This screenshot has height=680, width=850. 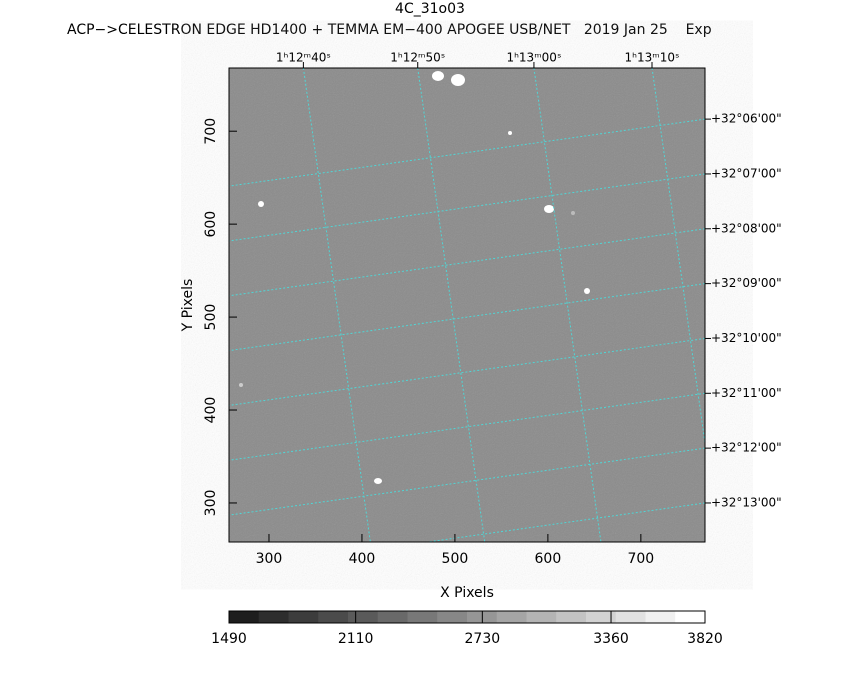 What do you see at coordinates (705, 639) in the screenshot?
I see `colorbar-tick-label: 3820` at bounding box center [705, 639].